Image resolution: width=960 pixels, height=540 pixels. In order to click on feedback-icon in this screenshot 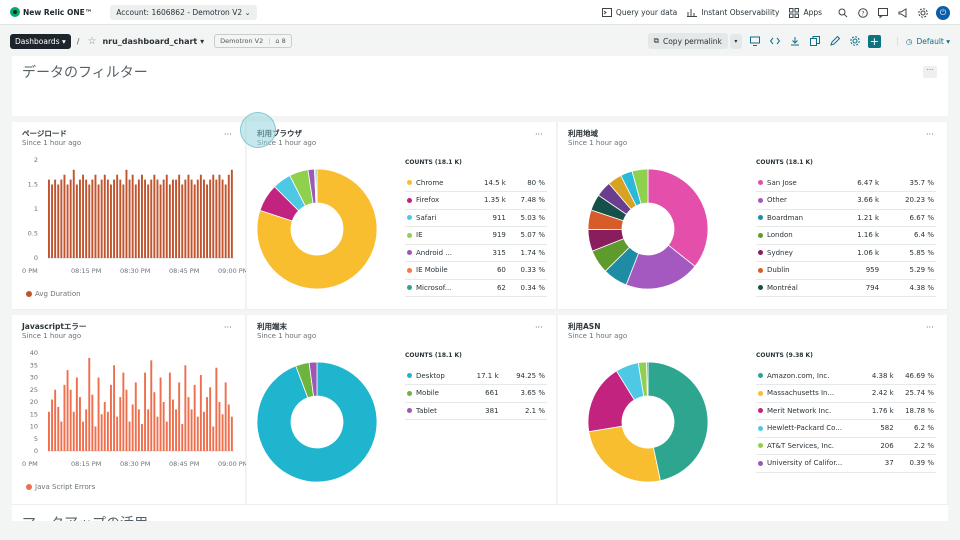, I will do `click(883, 13)`.